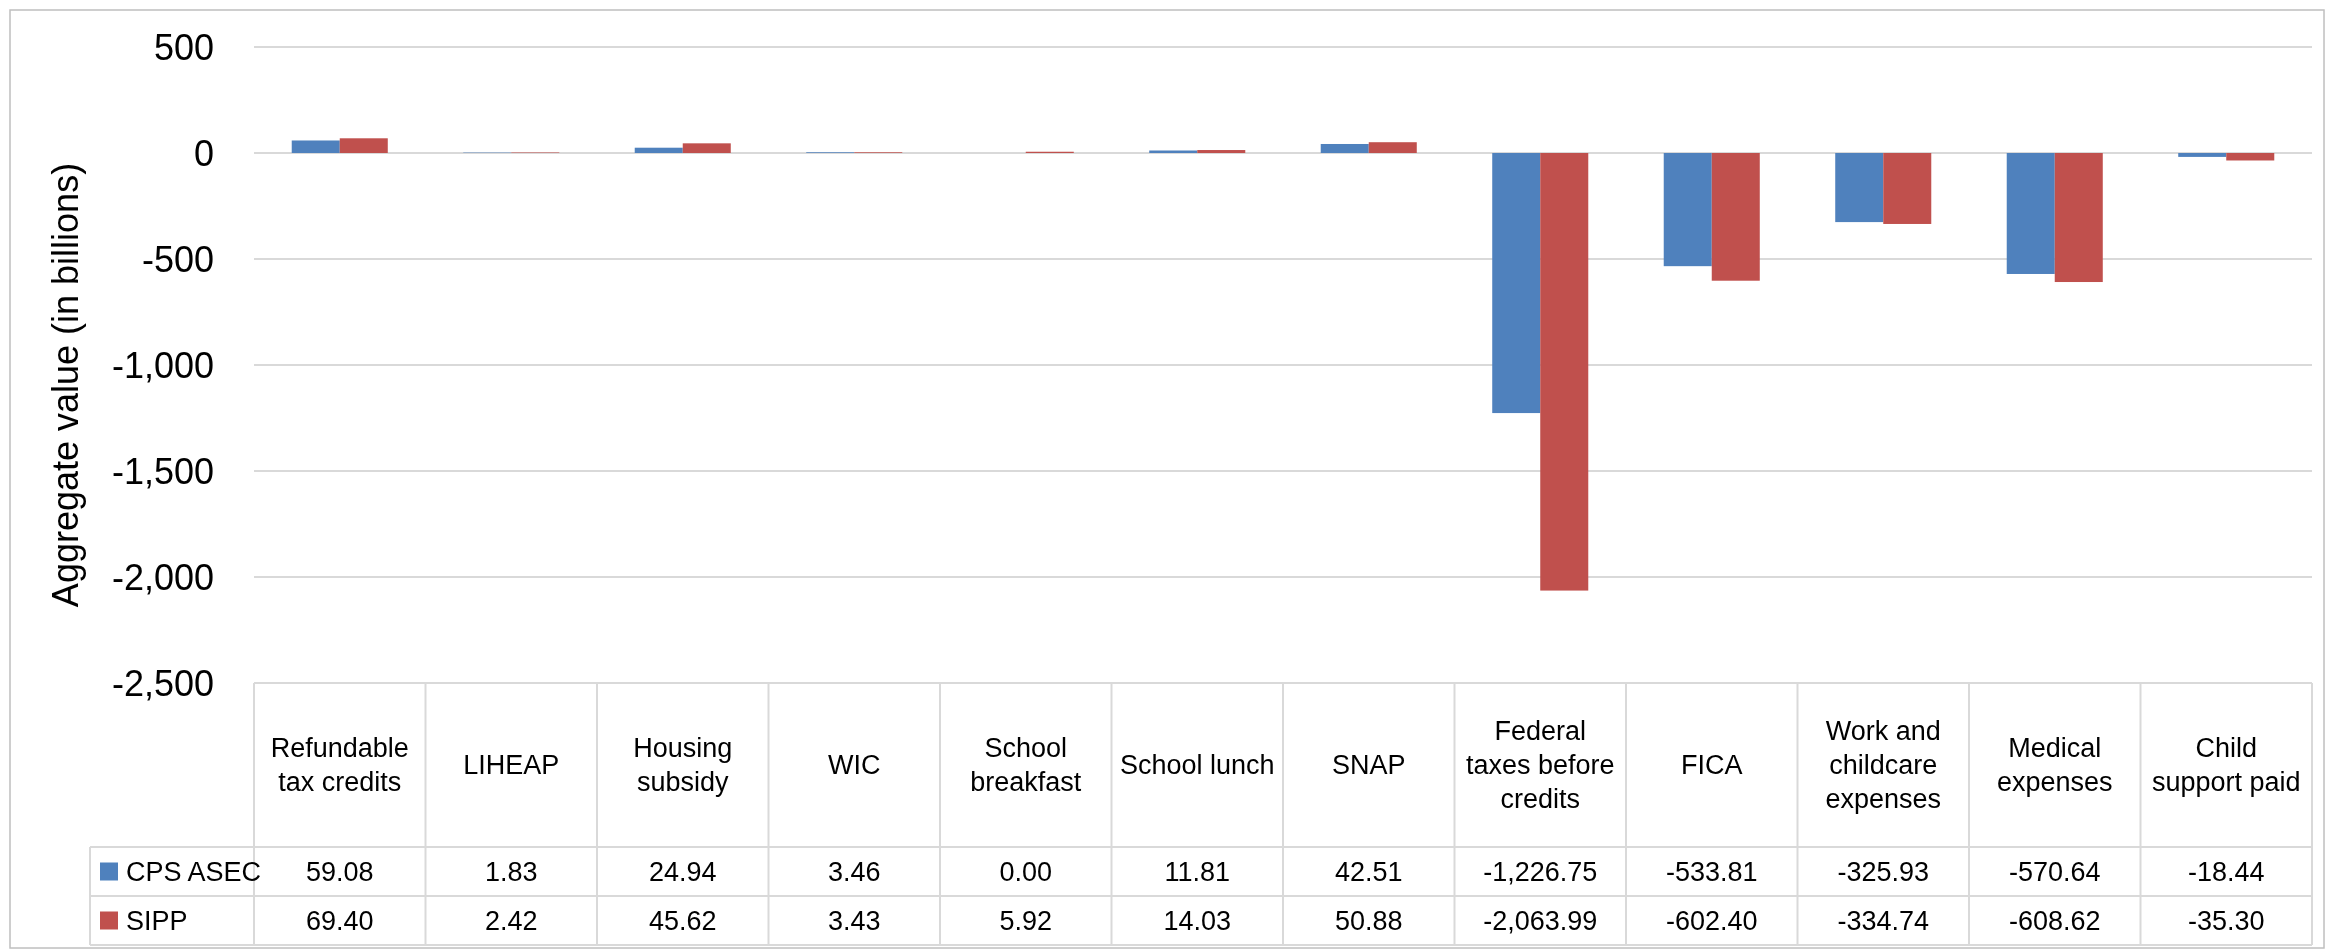 This screenshot has height=950, width=2334. What do you see at coordinates (682, 920) in the screenshot?
I see `data-label: 45.62` at bounding box center [682, 920].